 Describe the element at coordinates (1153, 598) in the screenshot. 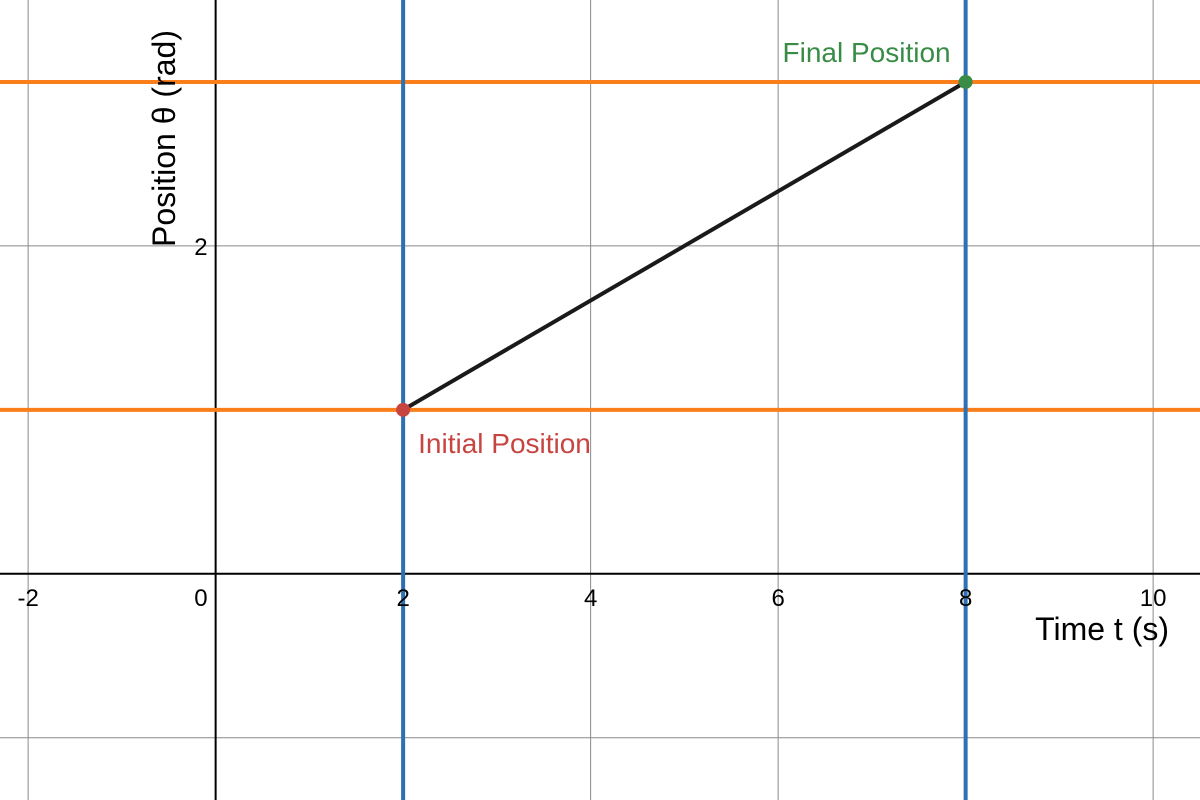

I see `x-tick-label: 10` at that location.